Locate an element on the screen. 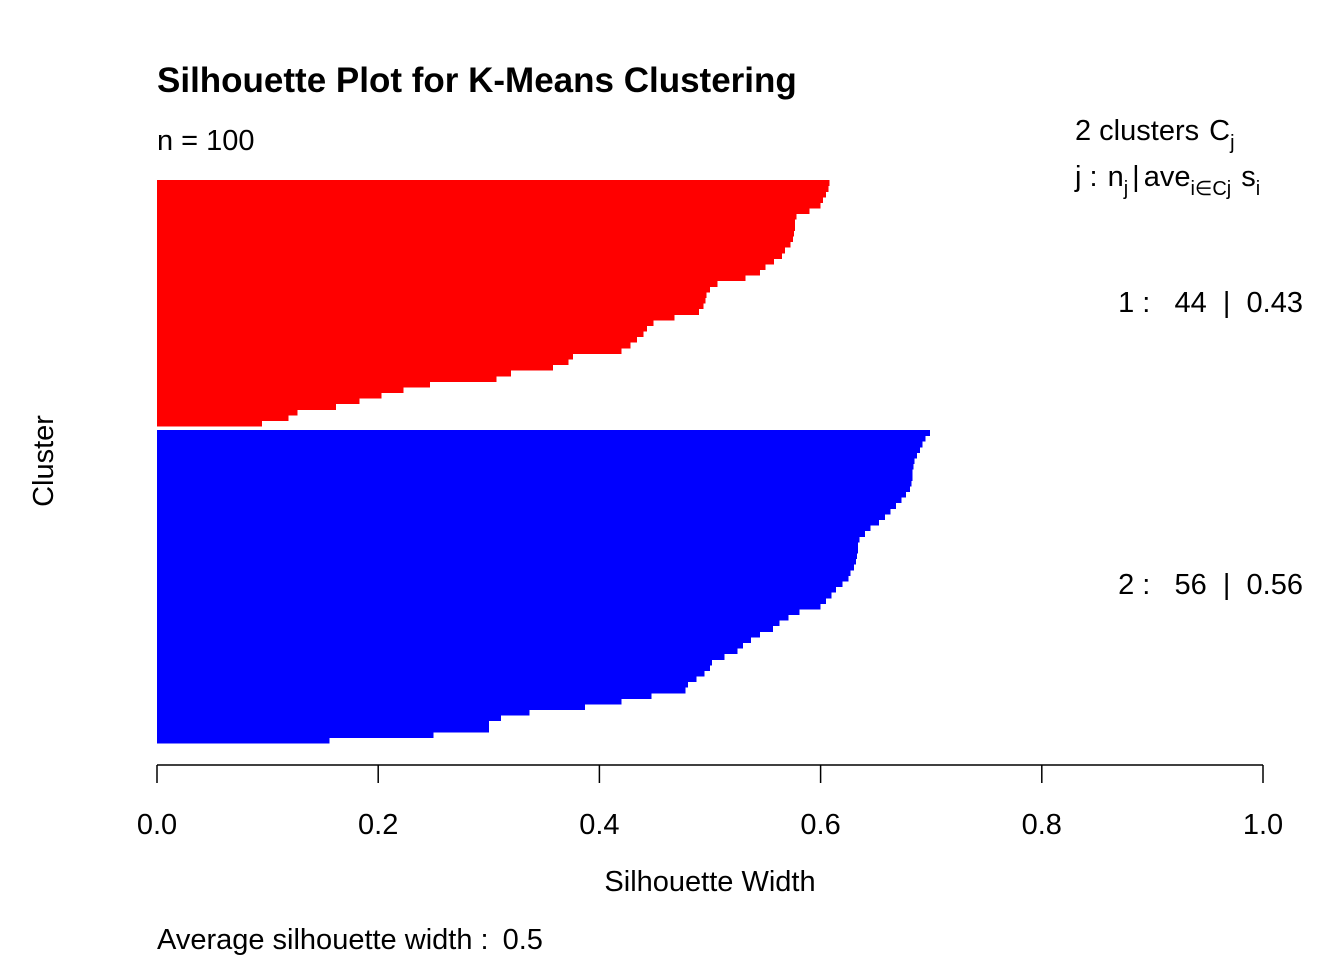 This screenshot has width=1344, height=960. legend-header: 2 clusters Cj j : nj | avei∈Cj si is located at coordinates (1167, 157).